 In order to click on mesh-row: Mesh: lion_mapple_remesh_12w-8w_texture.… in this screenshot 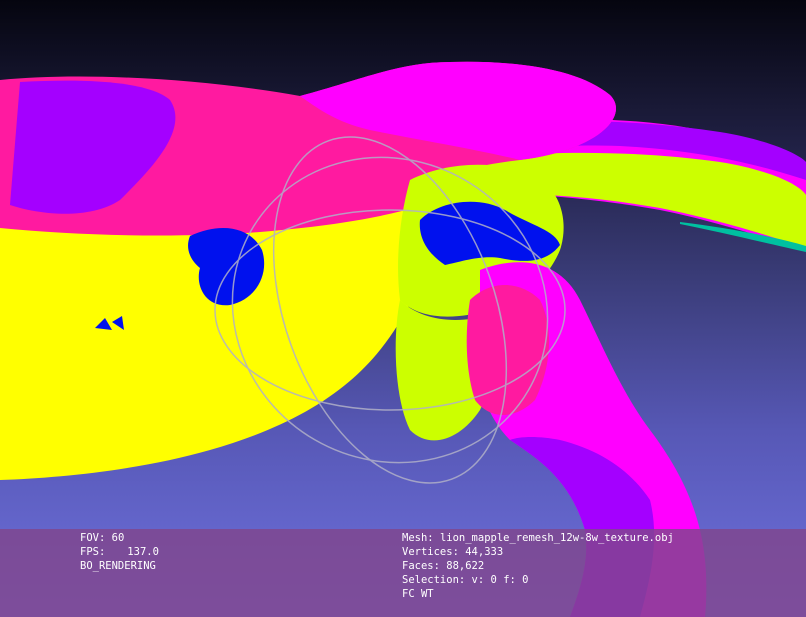, I will do `click(538, 538)`.